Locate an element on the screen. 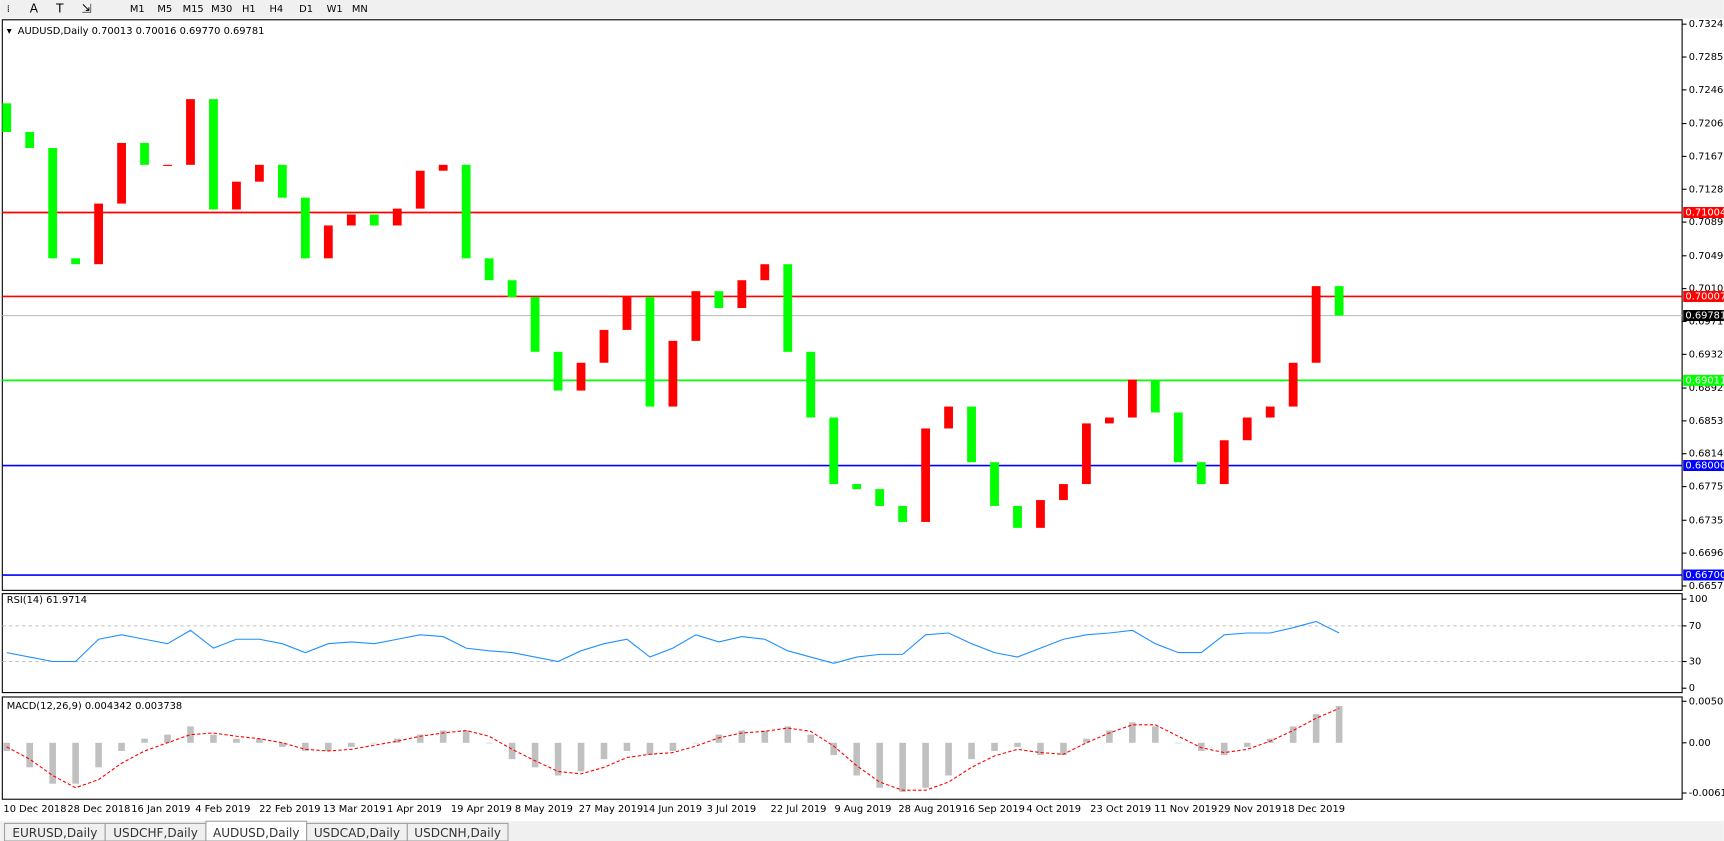 The width and height of the screenshot is (1724, 841). timeframe-button: H1 is located at coordinates (249, 9).